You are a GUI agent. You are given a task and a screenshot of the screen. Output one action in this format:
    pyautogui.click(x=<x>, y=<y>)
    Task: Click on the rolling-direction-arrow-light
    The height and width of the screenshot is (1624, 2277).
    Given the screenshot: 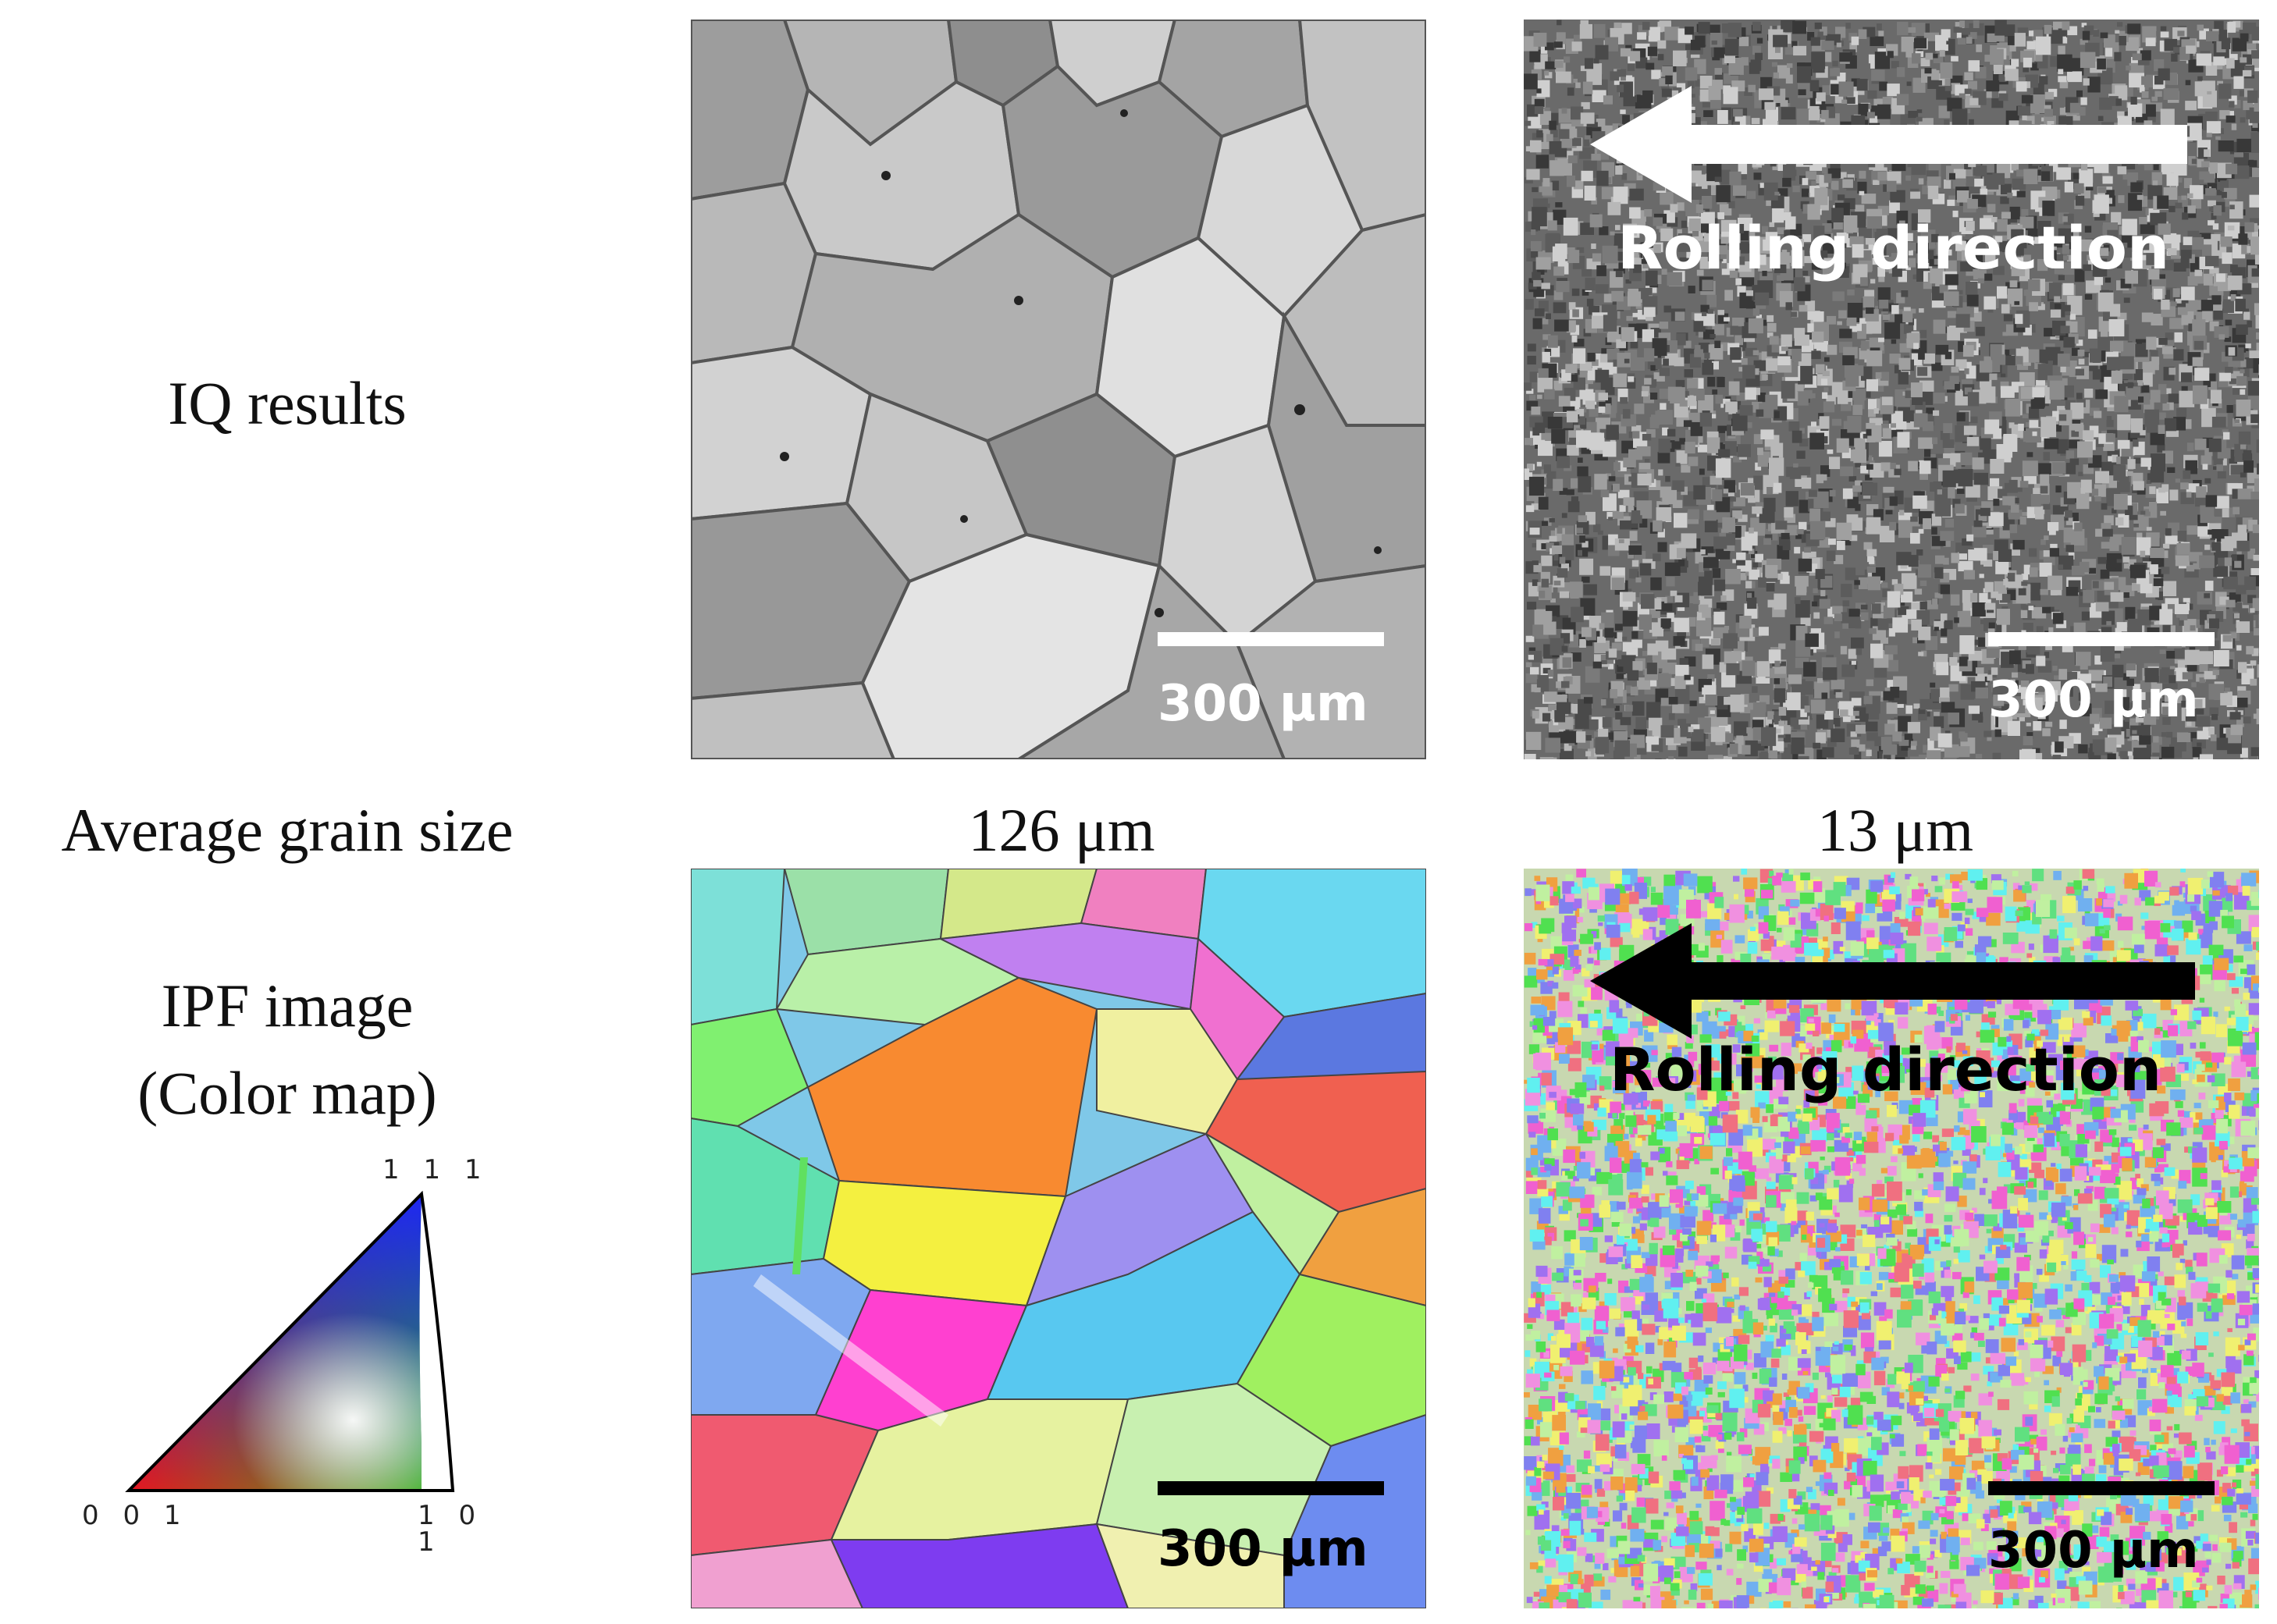 What is the action you would take?
    pyautogui.click(x=1888, y=144)
    